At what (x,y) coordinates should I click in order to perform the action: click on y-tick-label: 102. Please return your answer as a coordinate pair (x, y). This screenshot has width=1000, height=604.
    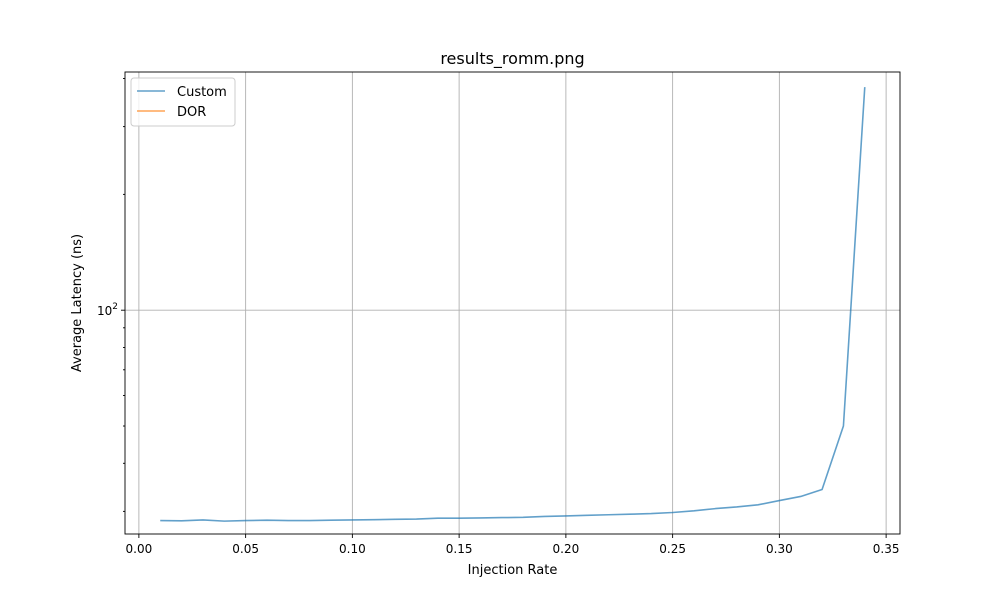
    Looking at the image, I should click on (107, 310).